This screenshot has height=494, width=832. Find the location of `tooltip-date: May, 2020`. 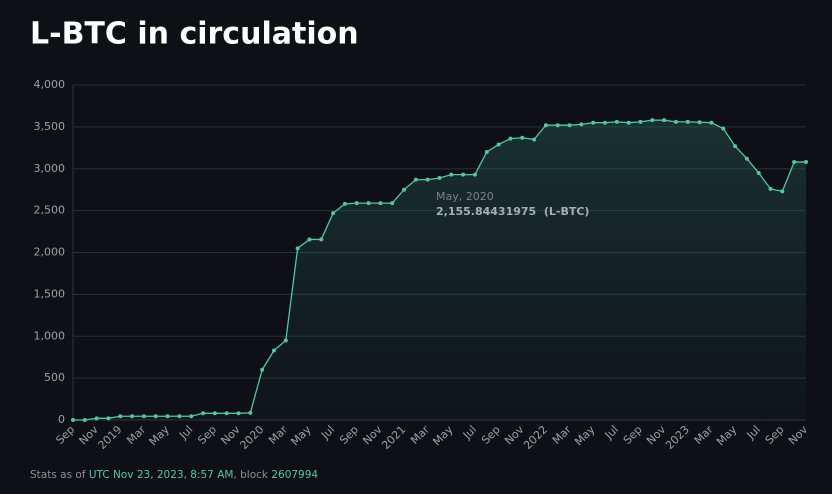

tooltip-date: May, 2020 is located at coordinates (465, 196).